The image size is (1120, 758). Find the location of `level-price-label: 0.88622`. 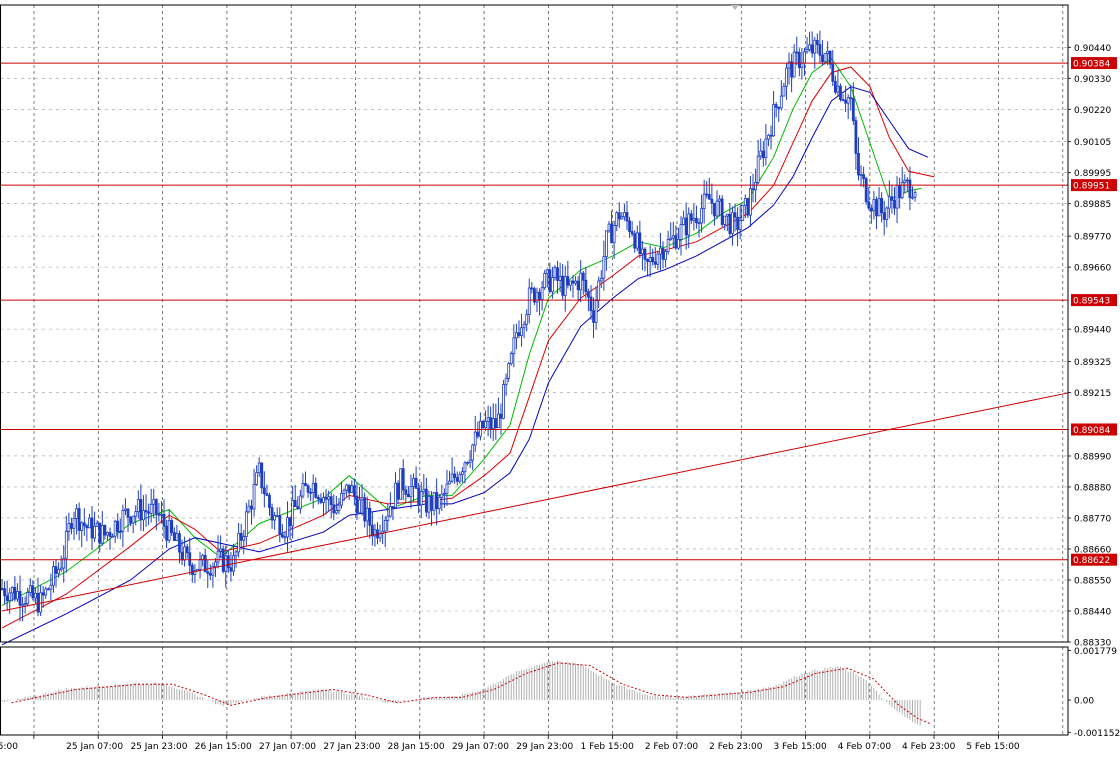

level-price-label: 0.88622 is located at coordinates (1091, 561).